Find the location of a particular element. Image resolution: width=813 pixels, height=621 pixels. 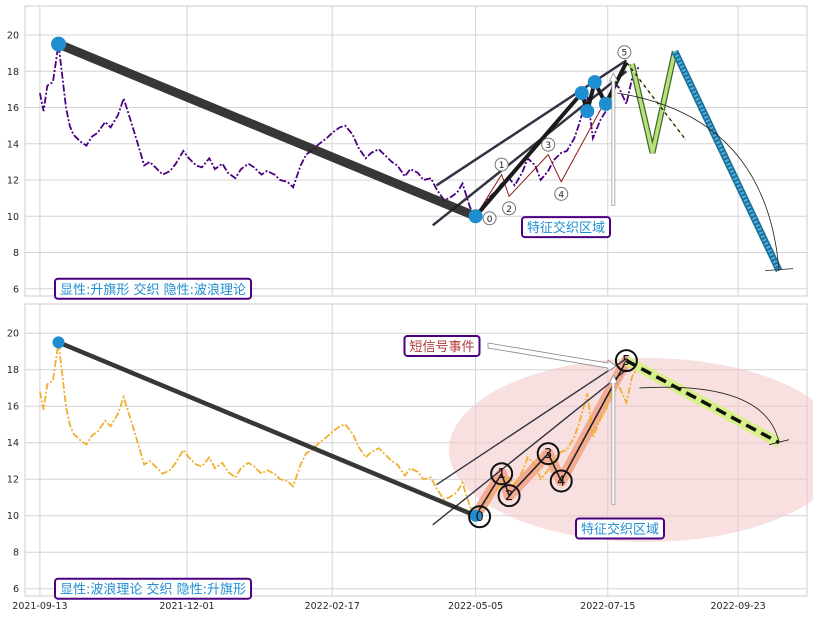

flag-zigzag is located at coordinates (551, 139).